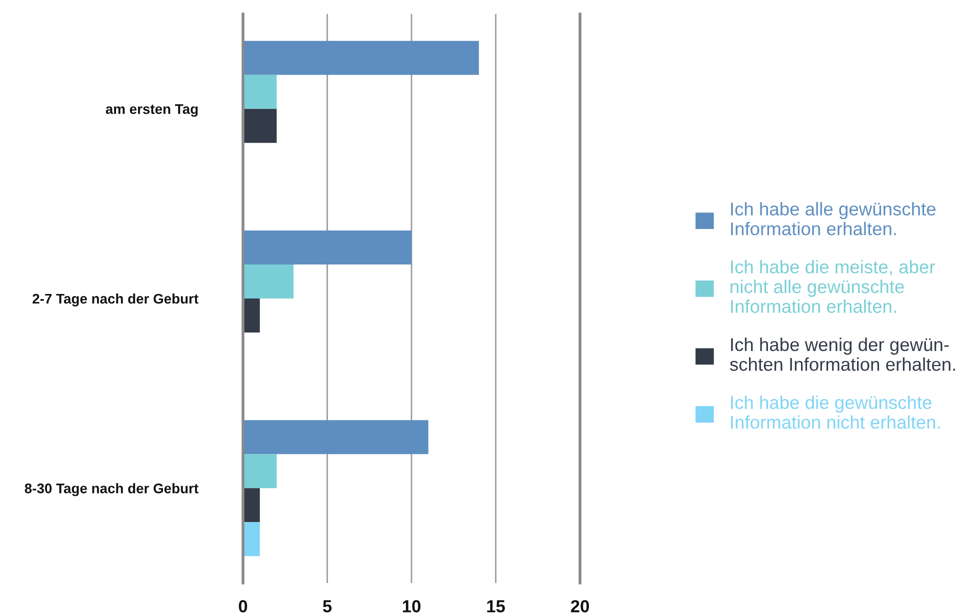 The image size is (970, 616). I want to click on y-tick-label: 8-30 Tage nach der Geburt, so click(111, 489).